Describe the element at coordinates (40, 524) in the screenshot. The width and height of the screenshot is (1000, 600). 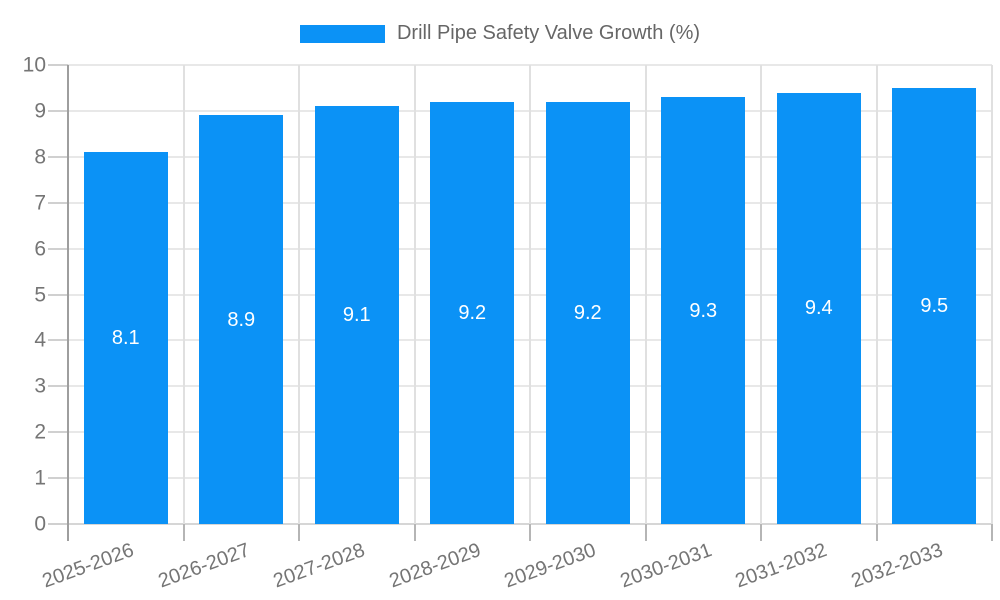
I see `y-axis-tick-label: 0` at that location.